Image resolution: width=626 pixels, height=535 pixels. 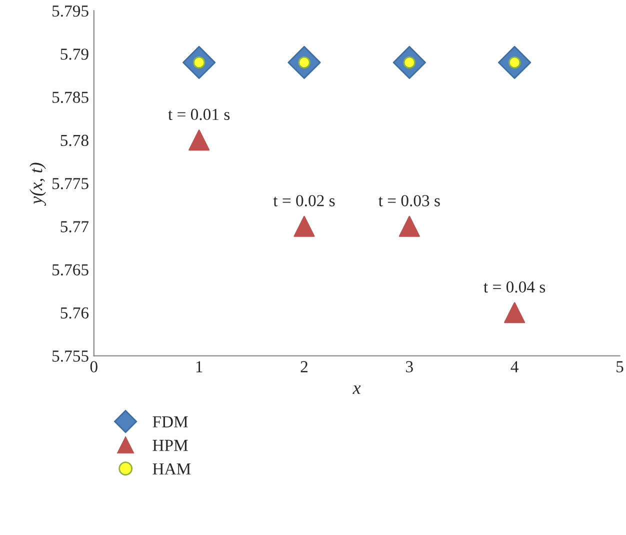 I want to click on y-tick-label: 5.77, so click(x=74, y=226).